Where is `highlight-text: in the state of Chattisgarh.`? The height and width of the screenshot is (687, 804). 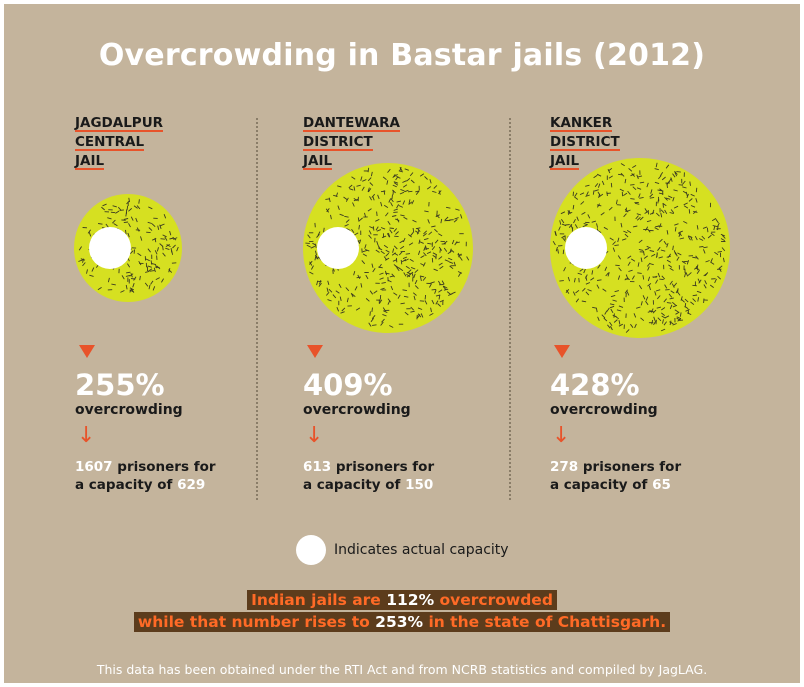
highlight-text: in the state of Chattisgarh. is located at coordinates (545, 622).